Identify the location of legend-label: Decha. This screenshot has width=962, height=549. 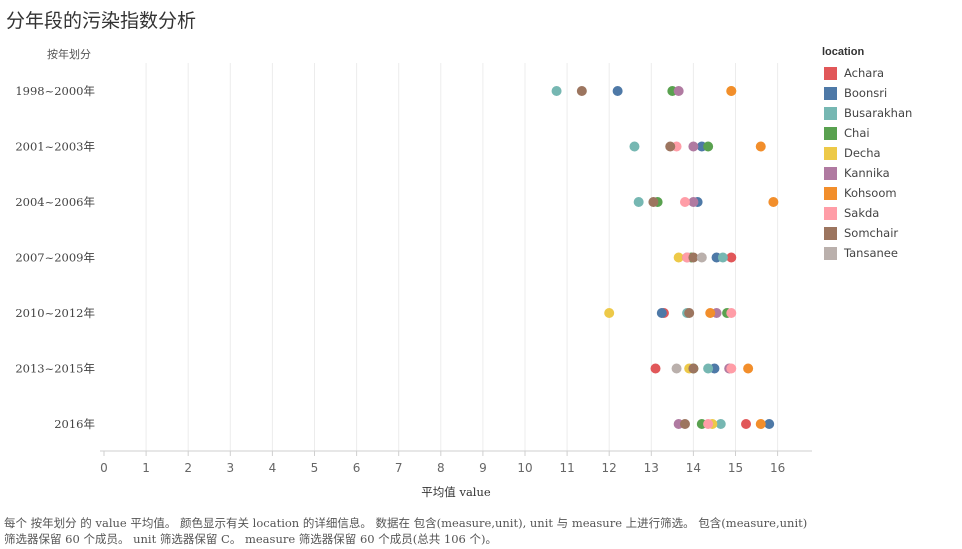
(862, 153).